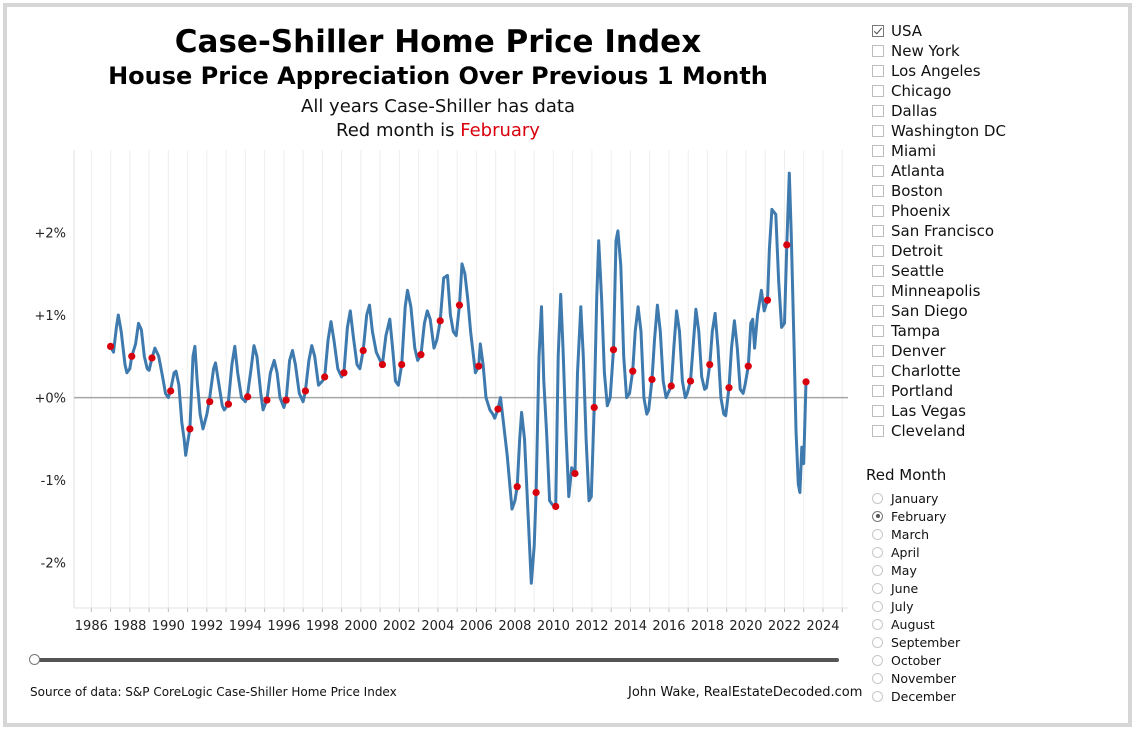 This screenshot has height=729, width=1133. Describe the element at coordinates (500, 130) in the screenshot. I see `red-month-name: February` at that location.